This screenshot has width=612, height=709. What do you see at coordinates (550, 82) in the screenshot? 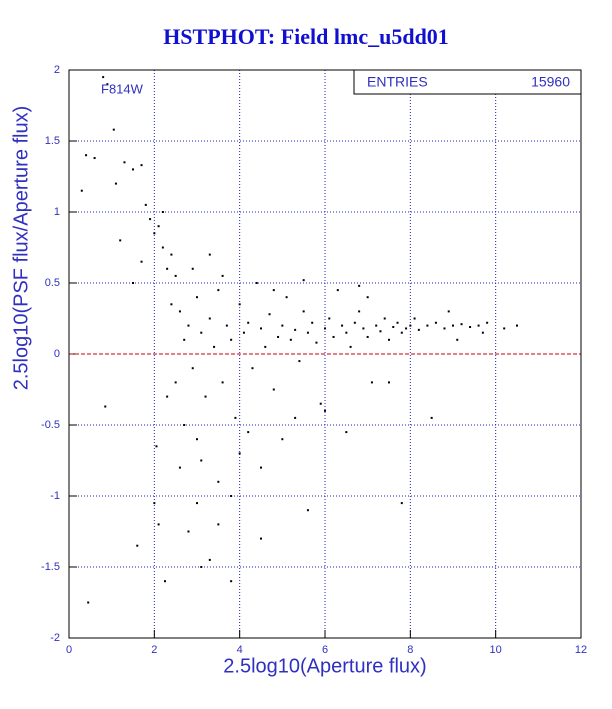
I see `stats-value: 15960` at bounding box center [550, 82].